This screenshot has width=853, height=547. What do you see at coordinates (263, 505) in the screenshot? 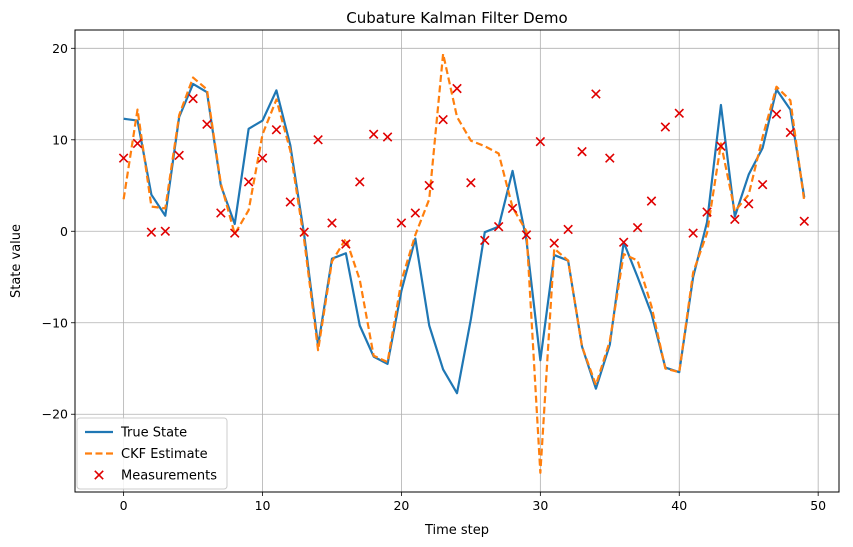
I see `x-tick-label: 10` at bounding box center [263, 505].